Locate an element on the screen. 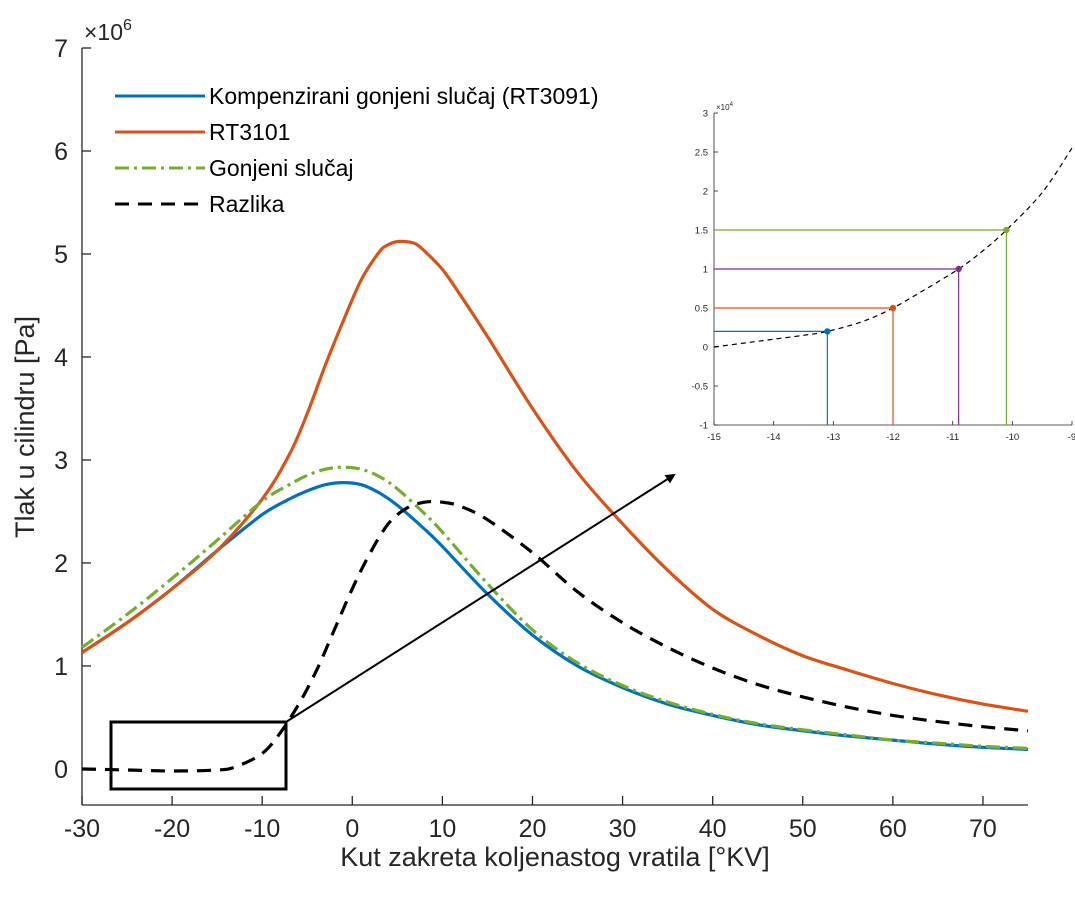  main-x-tick-label: -10 is located at coordinates (262, 829).